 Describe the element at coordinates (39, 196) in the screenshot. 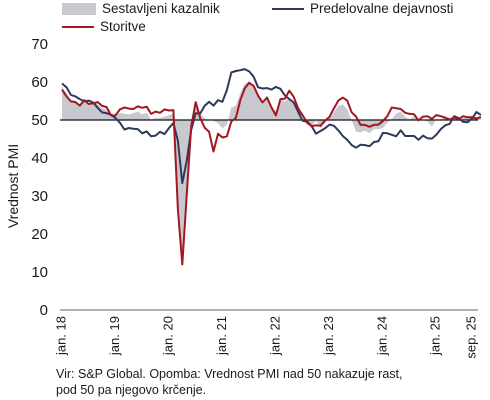

I see `y-tick-label: 30` at that location.